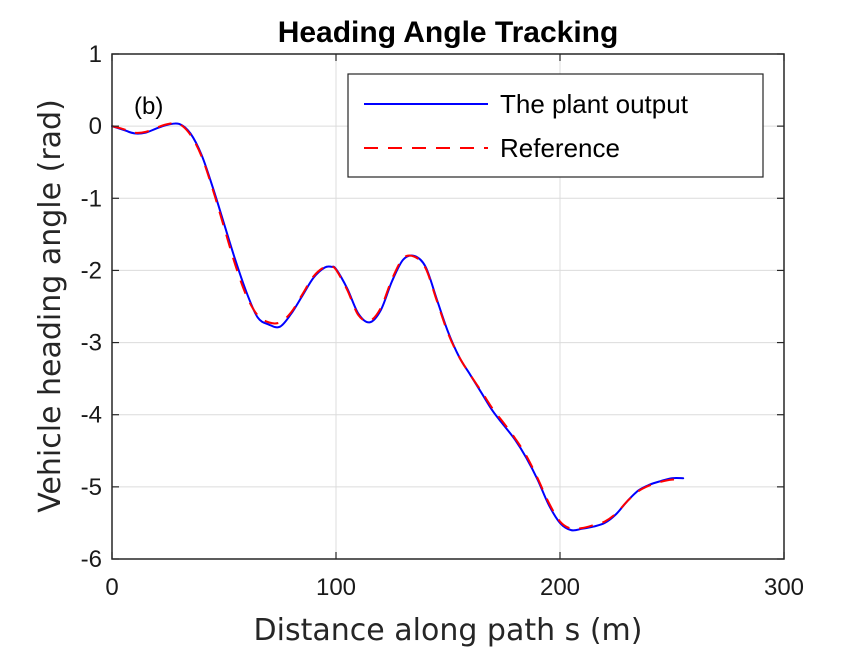 The height and width of the screenshot is (650, 867). Describe the element at coordinates (448, 630) in the screenshot. I see `x-axis-label: Distance along path s (m)` at that location.